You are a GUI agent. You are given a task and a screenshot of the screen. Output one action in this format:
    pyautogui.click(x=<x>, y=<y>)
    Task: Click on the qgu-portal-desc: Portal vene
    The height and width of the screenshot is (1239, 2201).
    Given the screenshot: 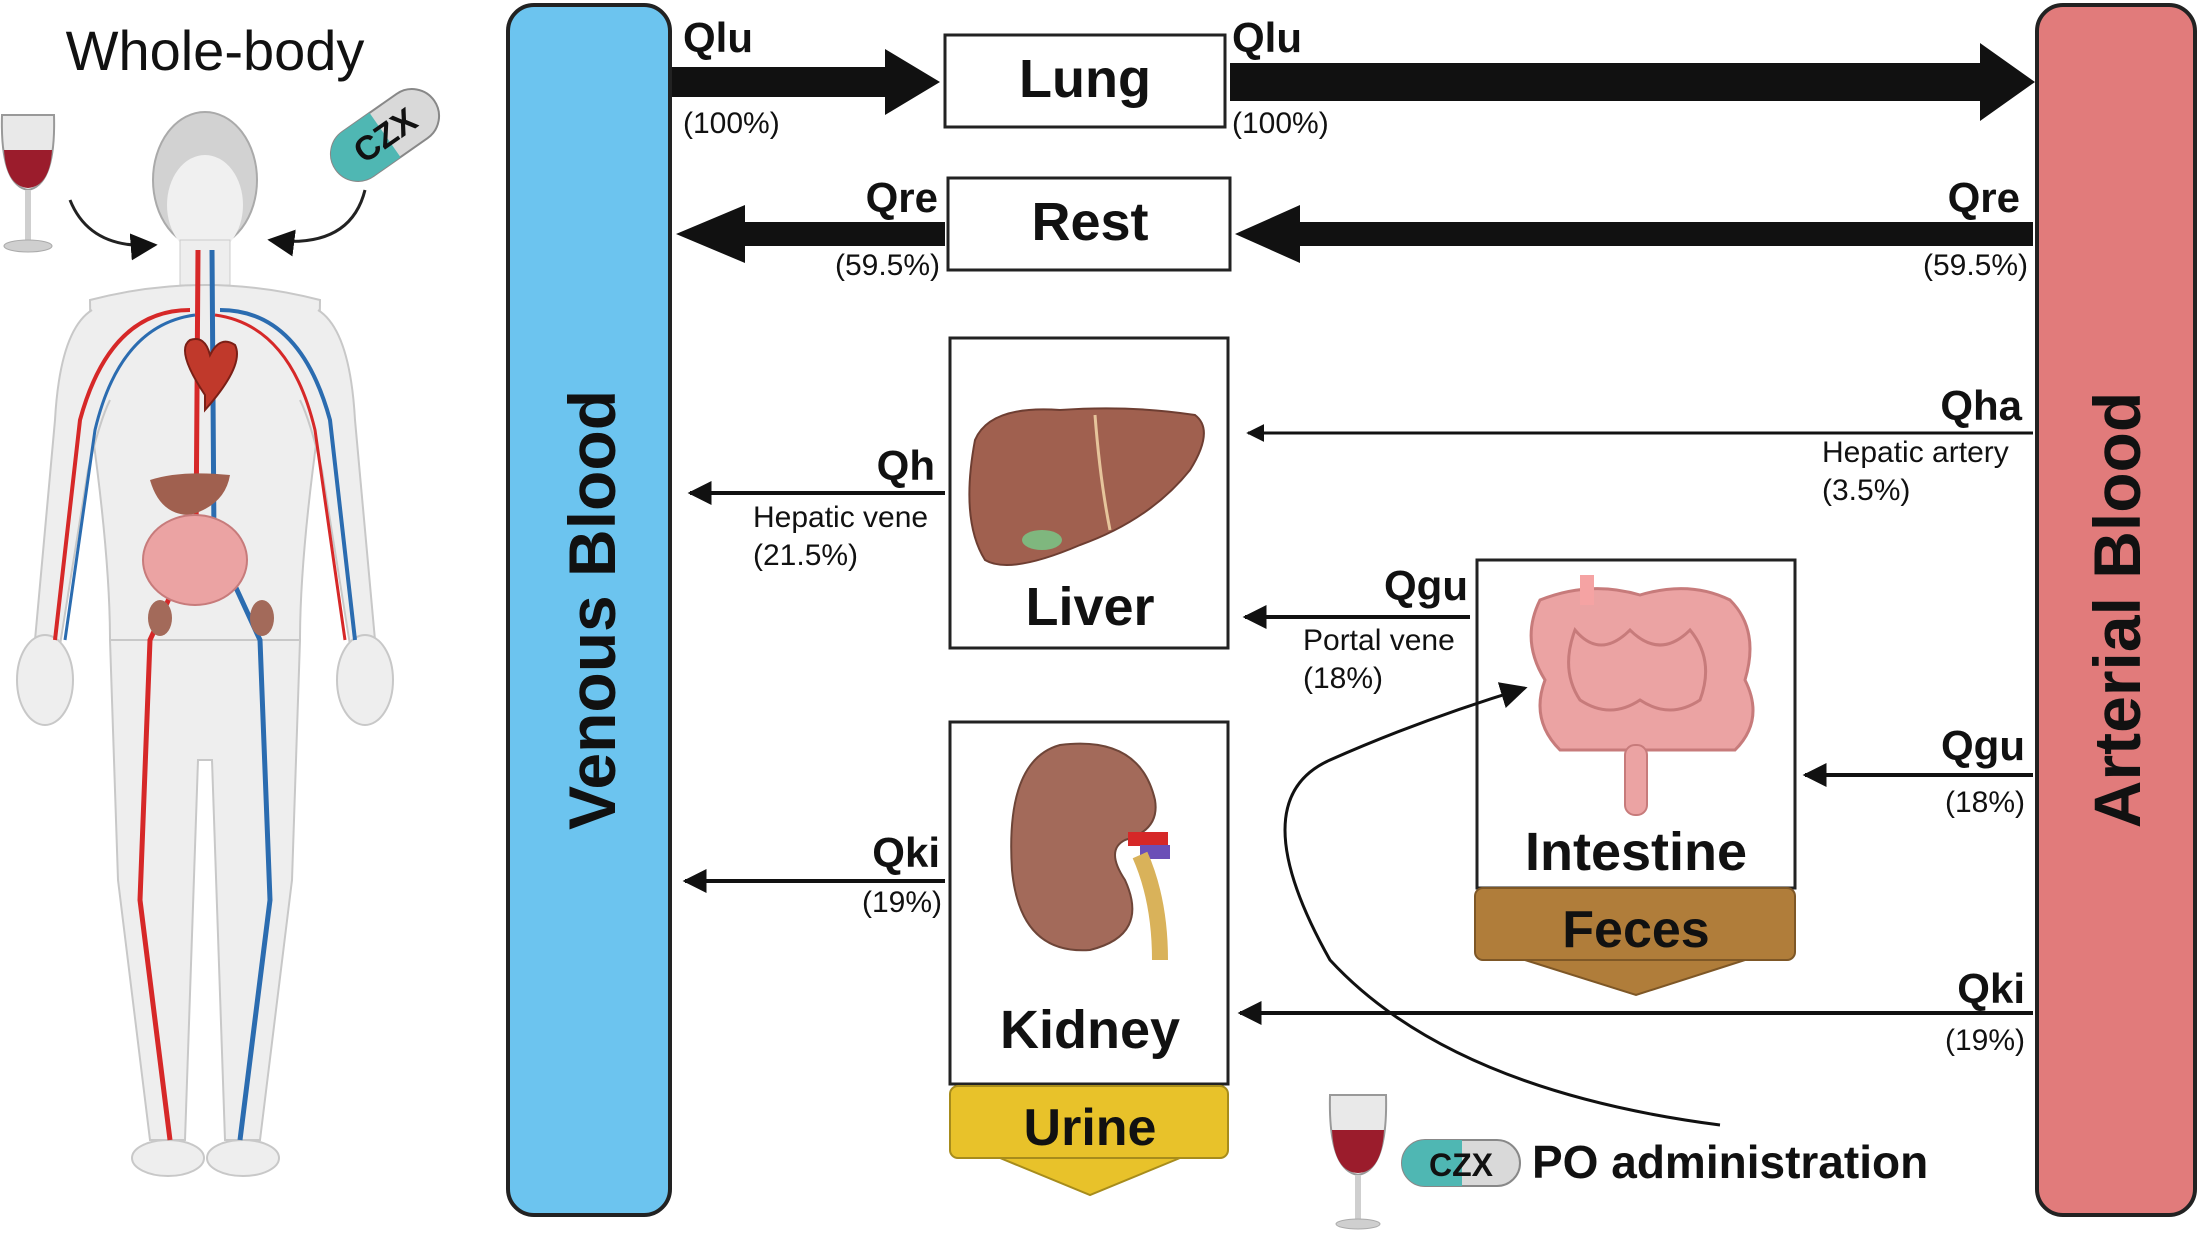 What is the action you would take?
    pyautogui.click(x=1379, y=640)
    